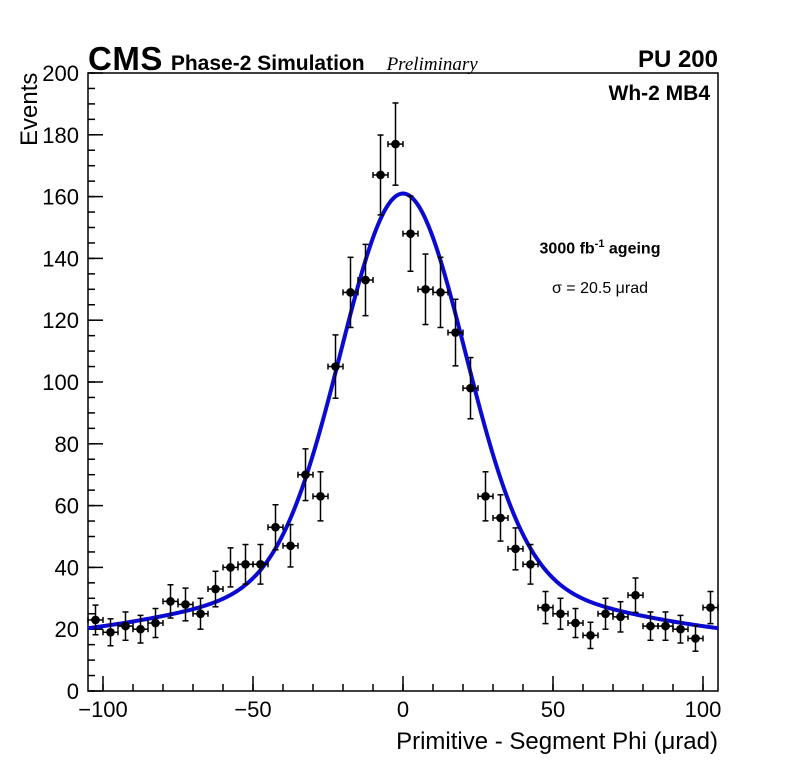 This screenshot has width=796, height=772. What do you see at coordinates (567, 249) in the screenshot?
I see `lumi-value: 3000 fb` at bounding box center [567, 249].